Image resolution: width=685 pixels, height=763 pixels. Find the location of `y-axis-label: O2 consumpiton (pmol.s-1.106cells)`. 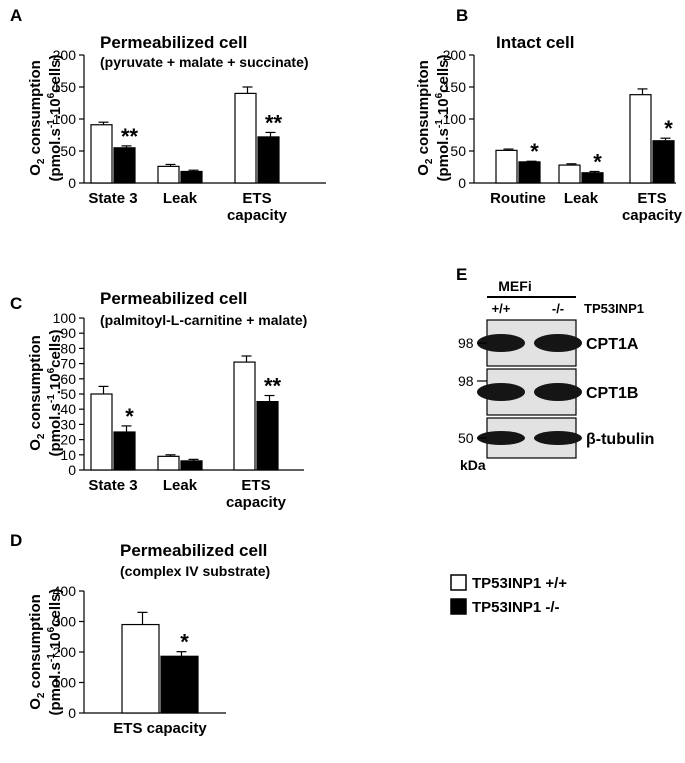

y-axis-label: O2 consumpiton (pmol.s-1.106cells) is located at coordinates (433, 117).